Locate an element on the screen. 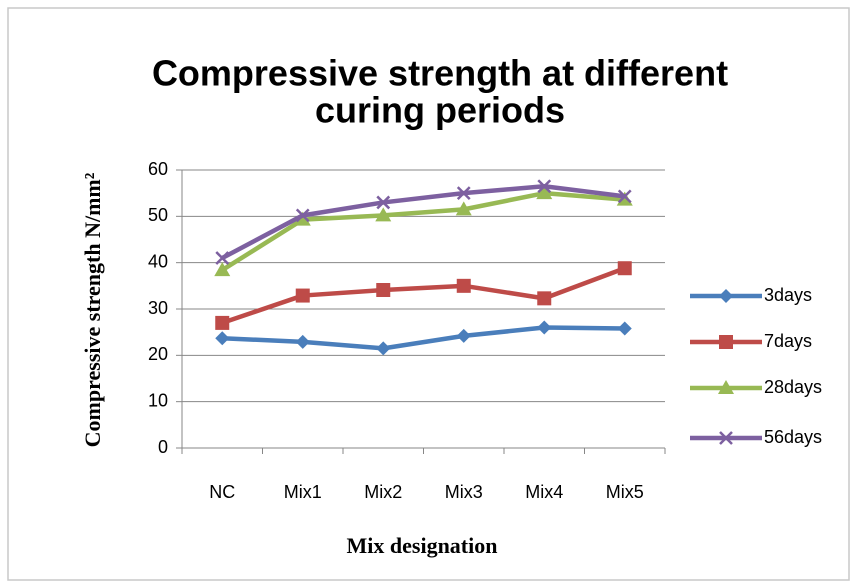 The image size is (856, 588). legend-label: 7days is located at coordinates (788, 341).